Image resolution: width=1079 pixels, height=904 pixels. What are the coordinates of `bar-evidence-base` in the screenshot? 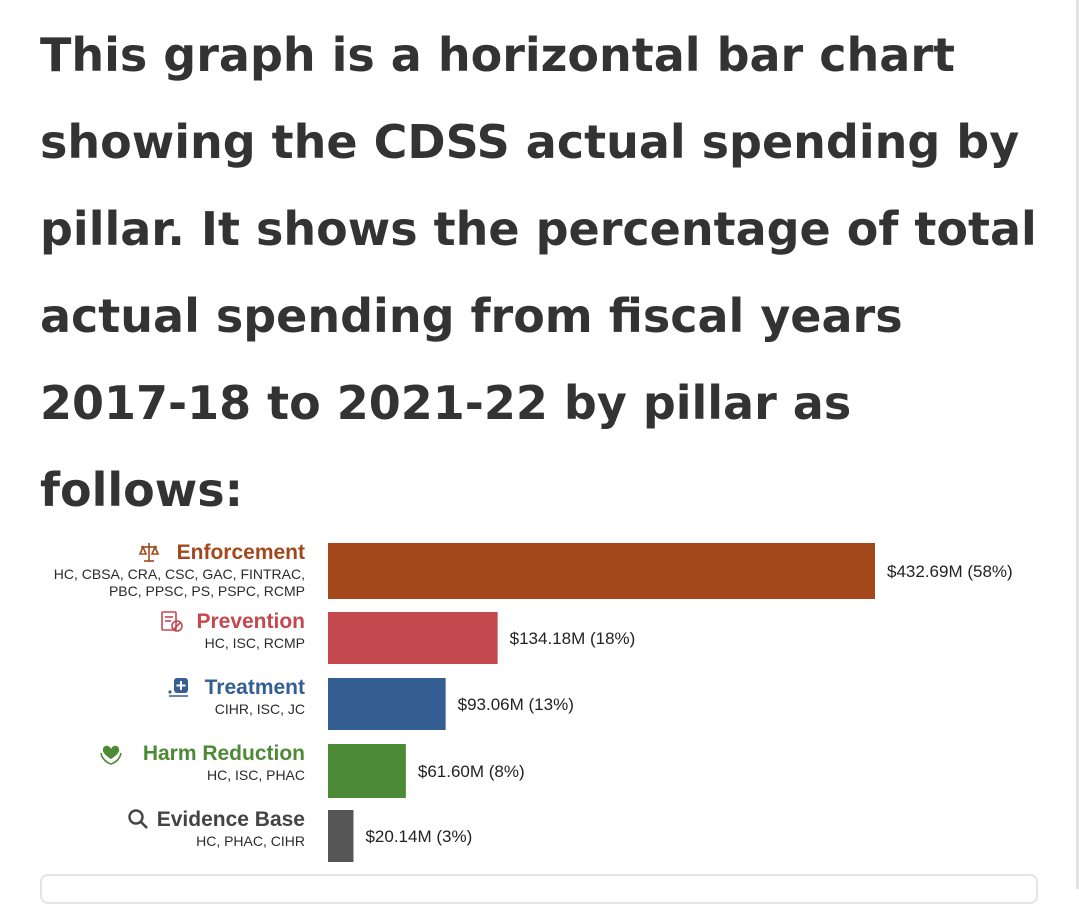 It's located at (341, 836).